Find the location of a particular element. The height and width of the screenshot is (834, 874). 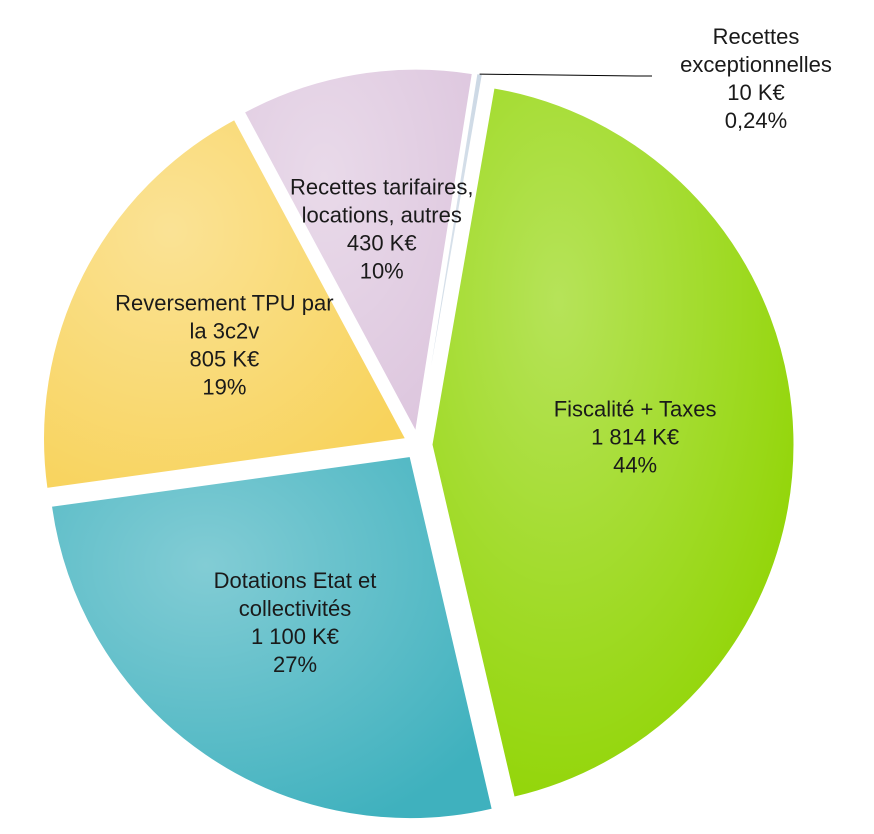

slice-label: 430 K€ is located at coordinates (382, 243).